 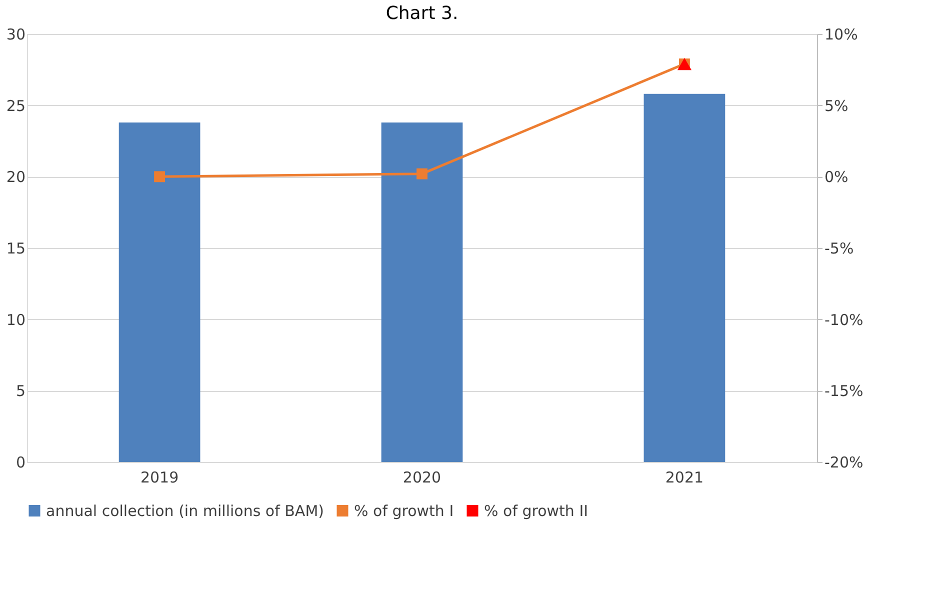 I want to click on x-tick-label: 2021, so click(x=684, y=477).